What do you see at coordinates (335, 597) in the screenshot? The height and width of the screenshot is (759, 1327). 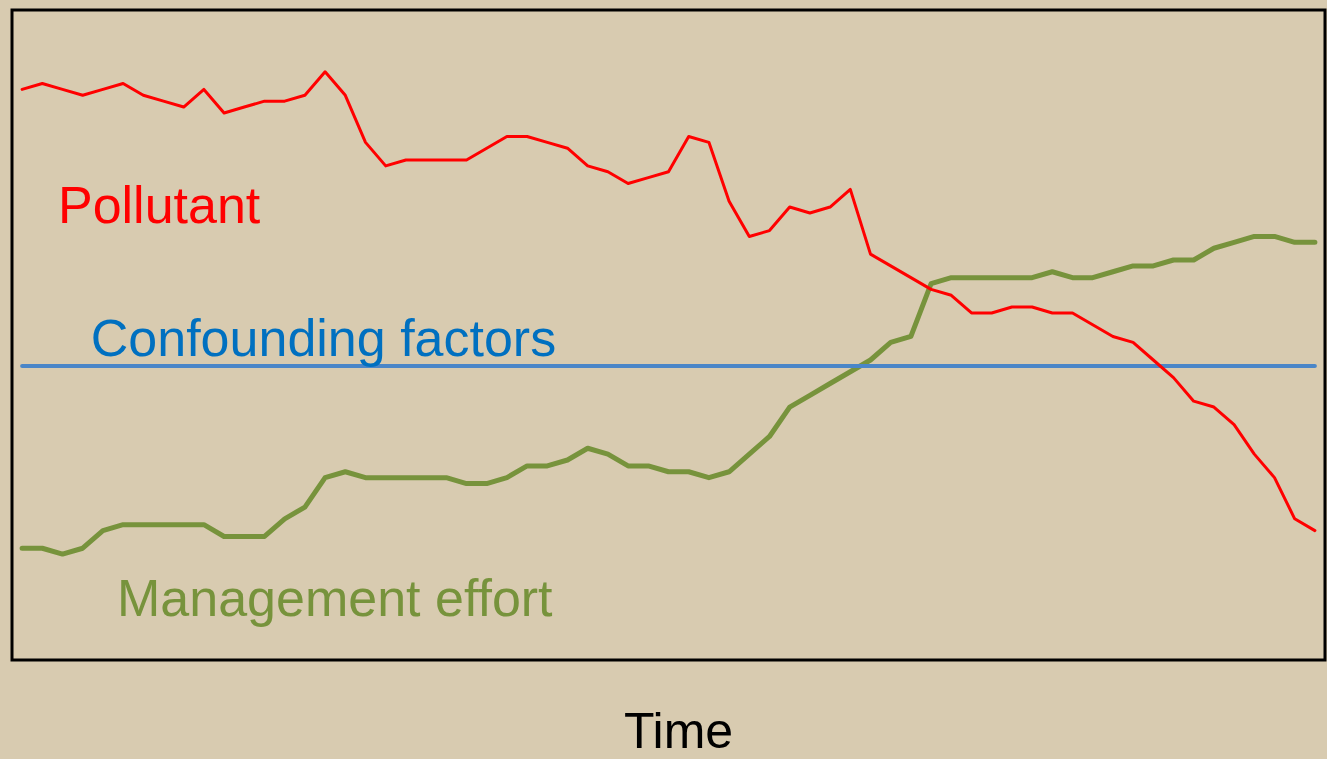 I see `series-label: Management effort` at bounding box center [335, 597].